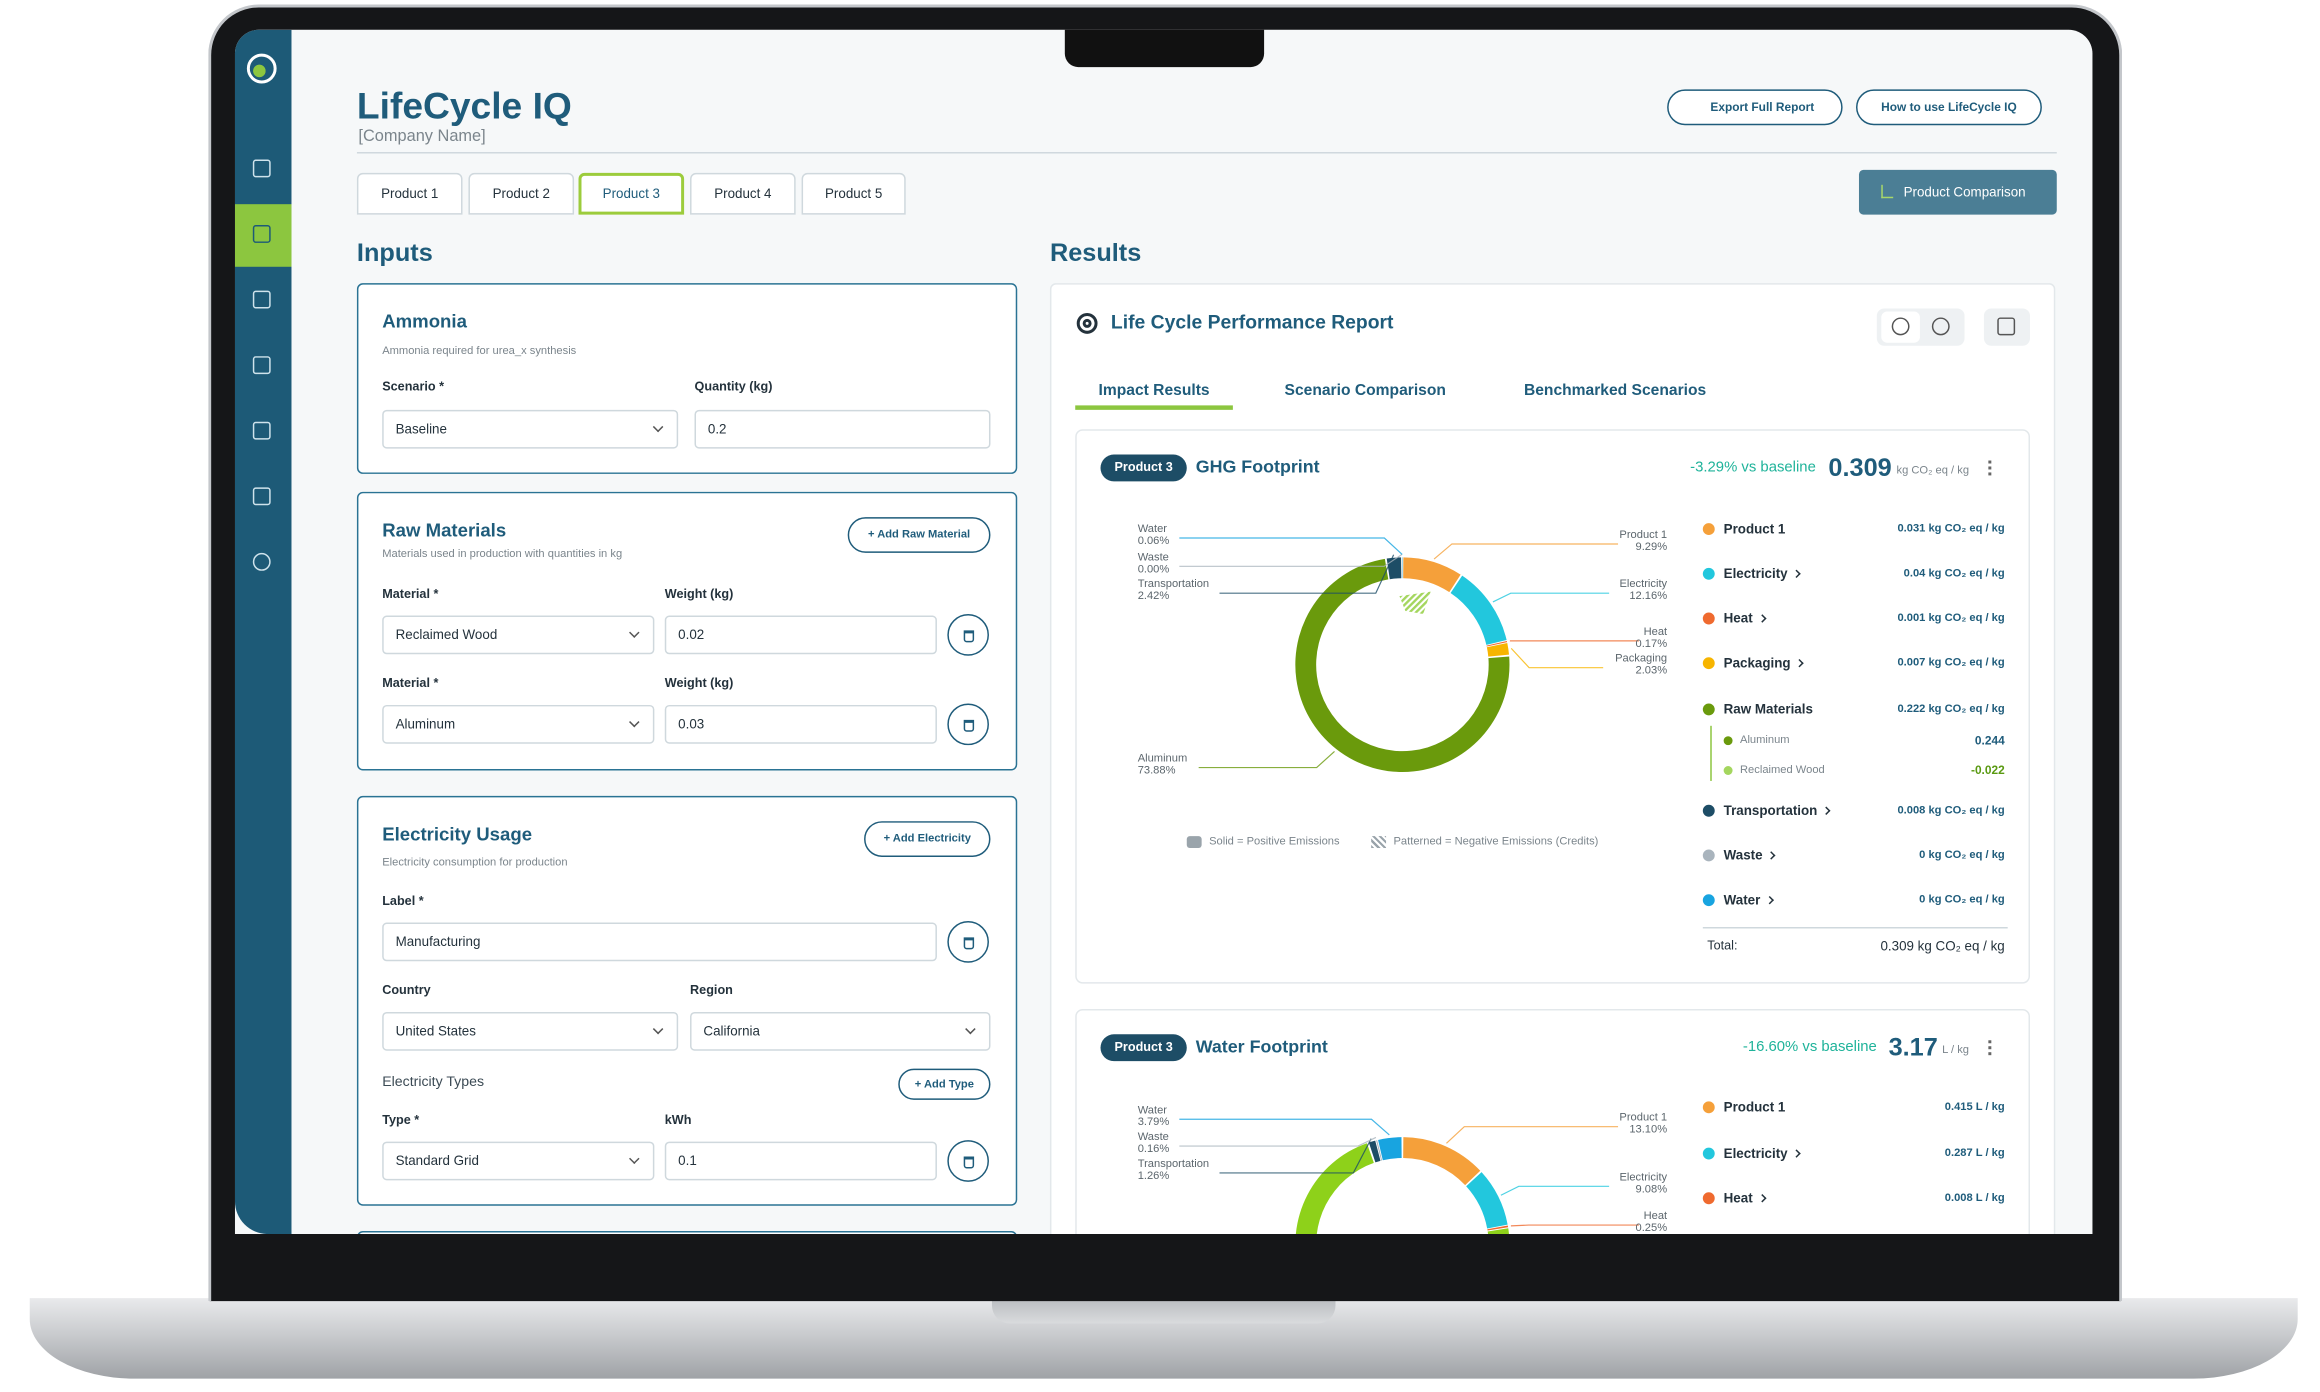 Image resolution: width=2320 pixels, height=1392 pixels. What do you see at coordinates (406, 990) in the screenshot?
I see `field-label: Country` at bounding box center [406, 990].